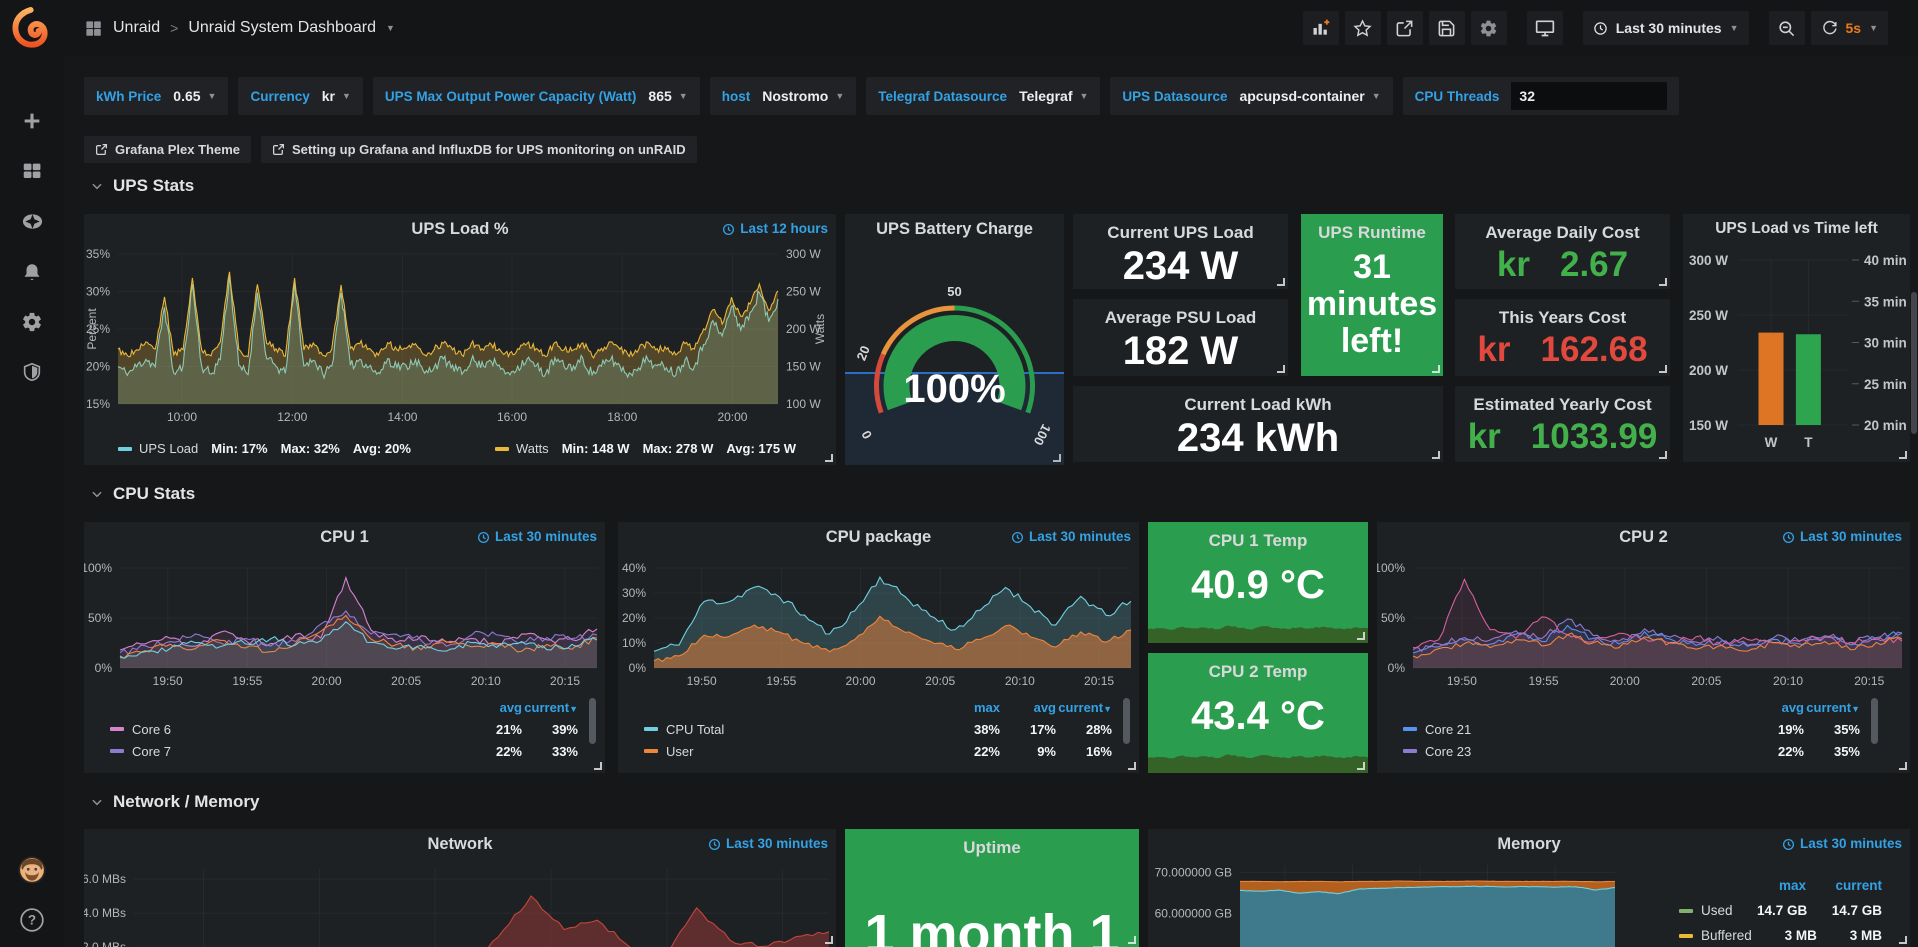 This screenshot has width=1918, height=947. I want to click on clock-icon, so click(1788, 537).